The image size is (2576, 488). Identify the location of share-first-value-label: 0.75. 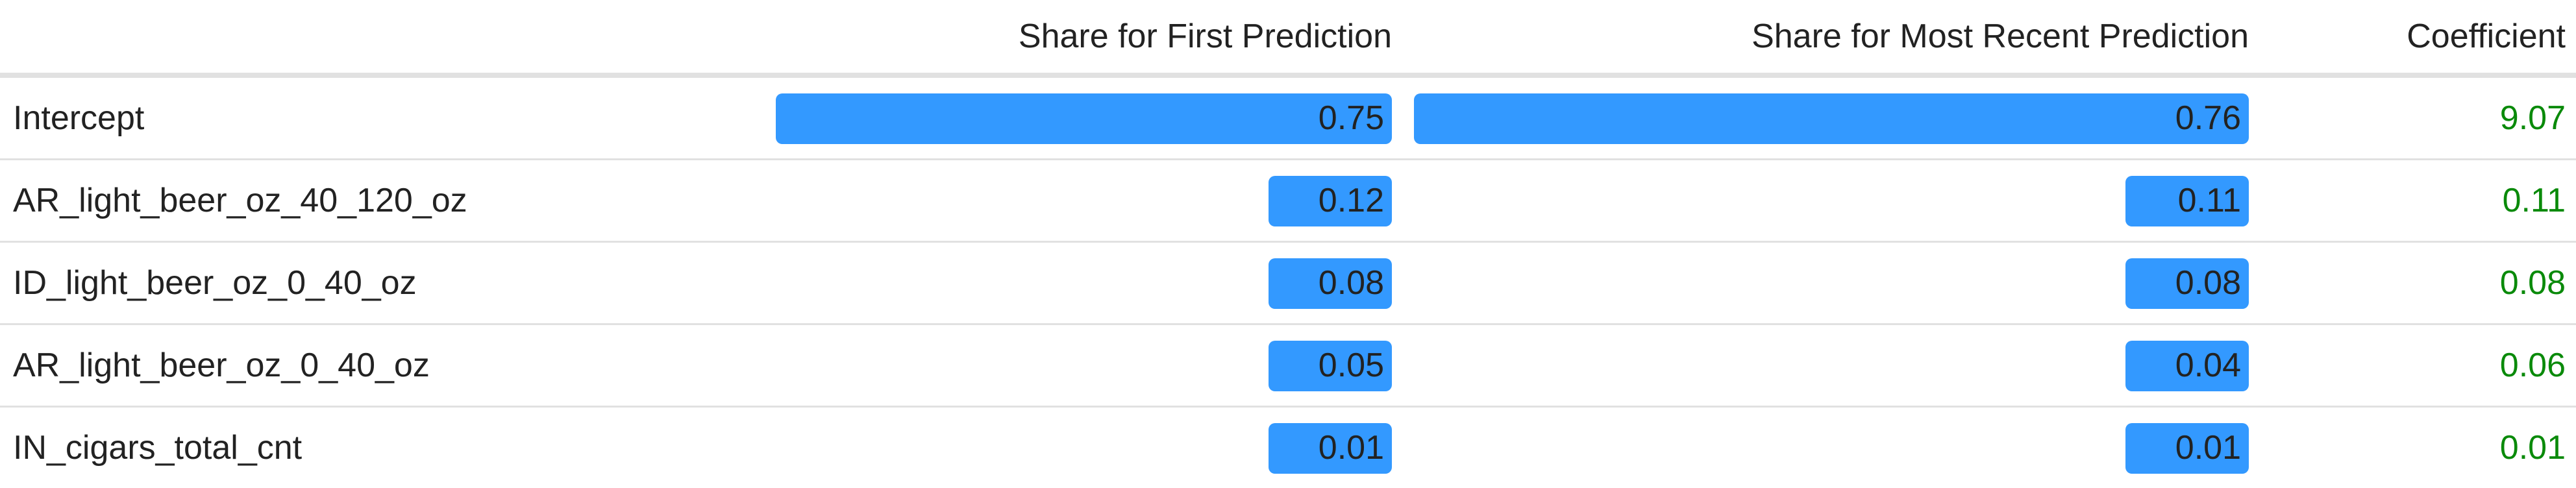
(1351, 118).